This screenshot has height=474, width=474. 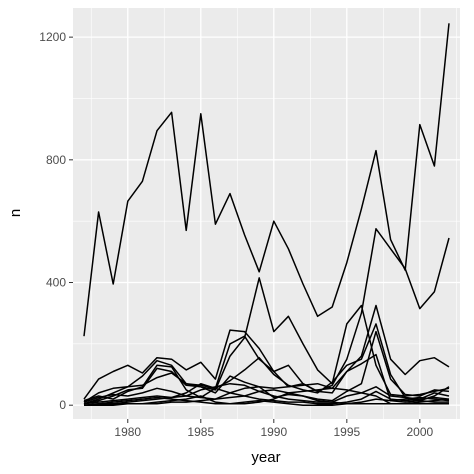 I want to click on y-axis-ticks: 0 400 800 1200, so click(x=56, y=221).